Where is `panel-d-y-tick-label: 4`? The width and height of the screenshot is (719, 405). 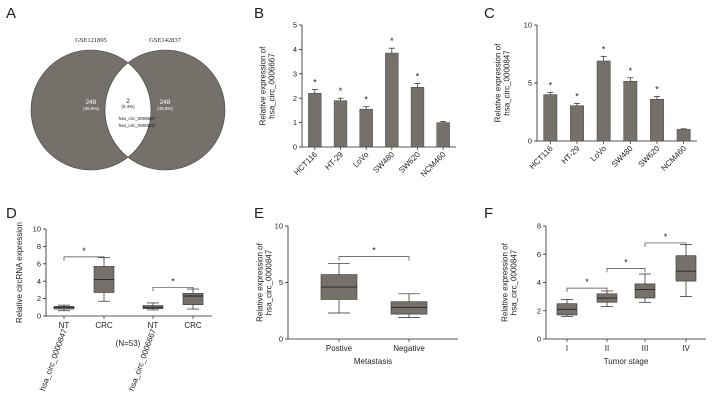 panel-d-y-tick-label: 4 is located at coordinates (39, 281).